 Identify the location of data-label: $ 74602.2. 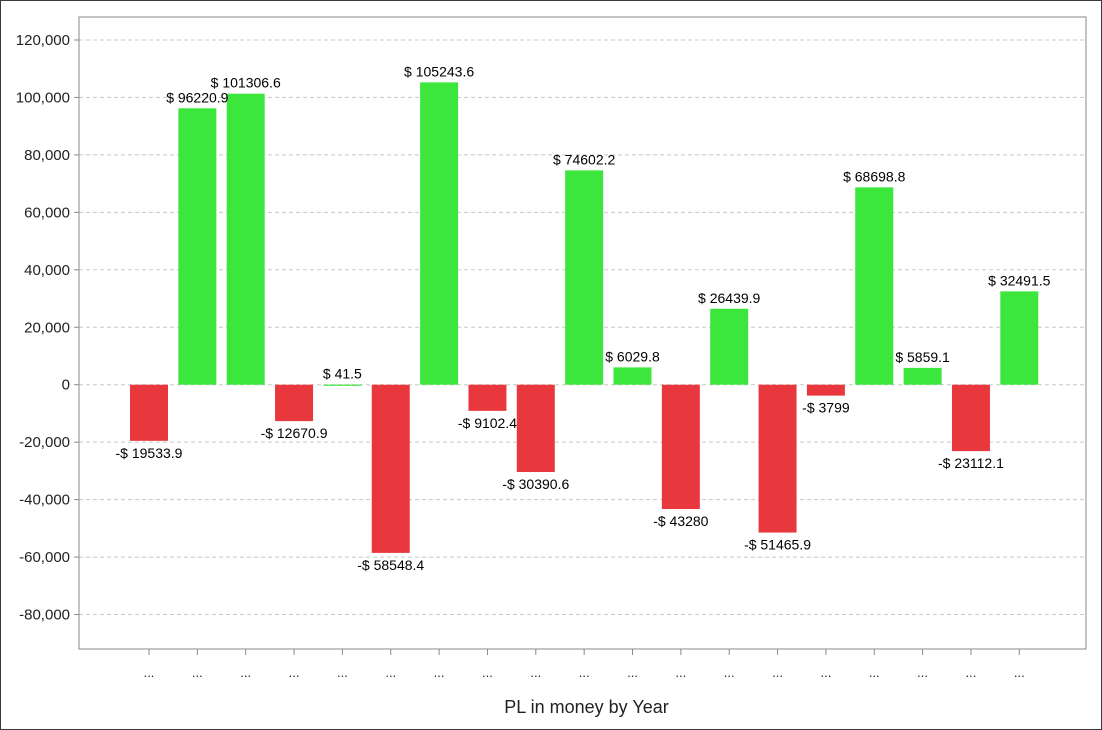
(584, 159).